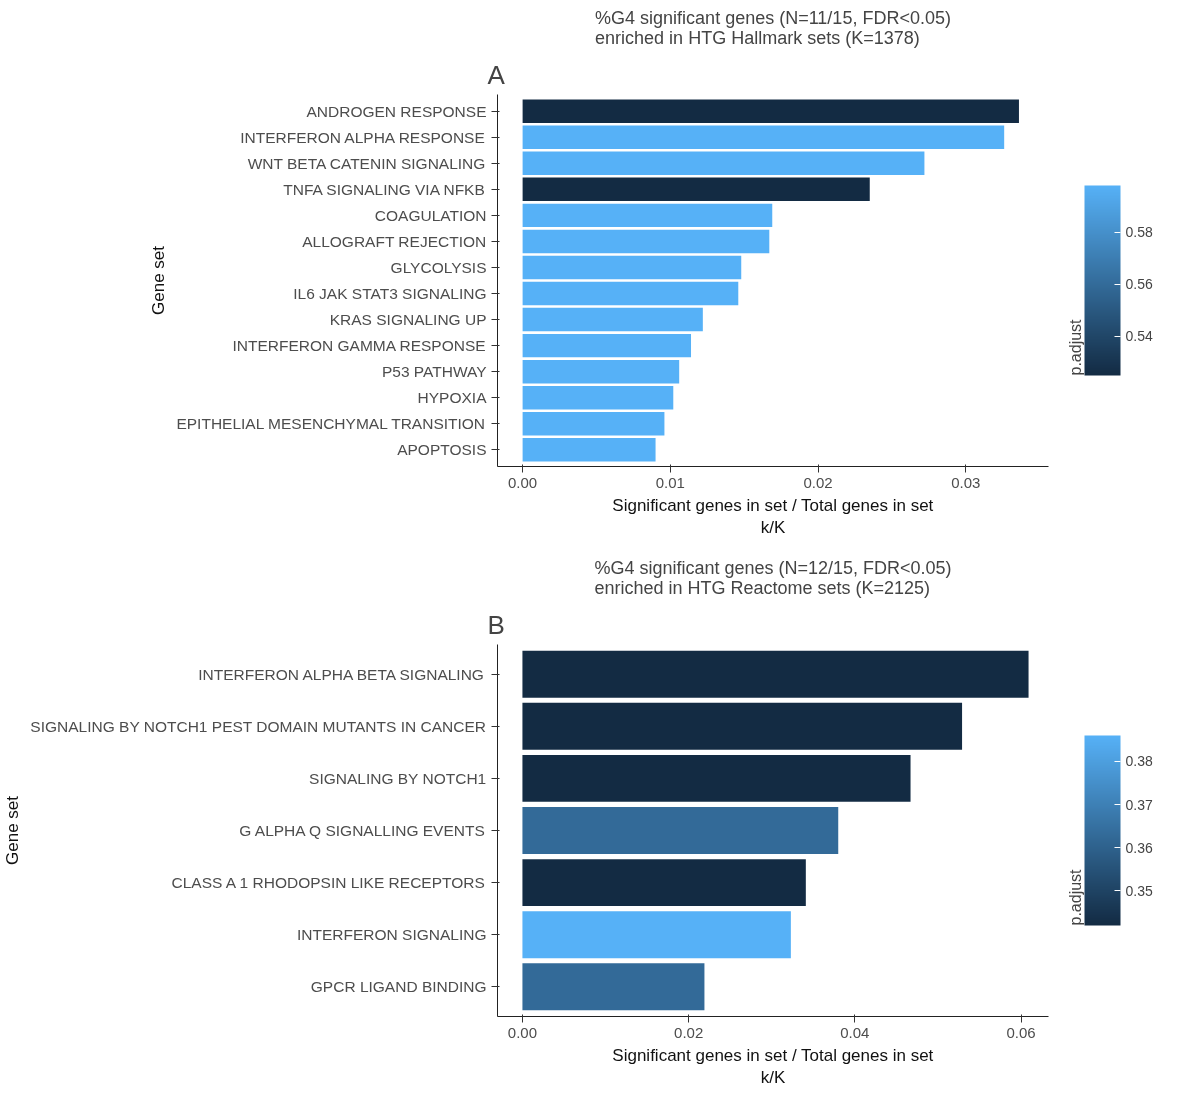 Image resolution: width=1179 pixels, height=1119 pixels. Describe the element at coordinates (366, 163) in the screenshot. I see `y-tick-label: WNT BETA CATENIN SIGNALING` at that location.